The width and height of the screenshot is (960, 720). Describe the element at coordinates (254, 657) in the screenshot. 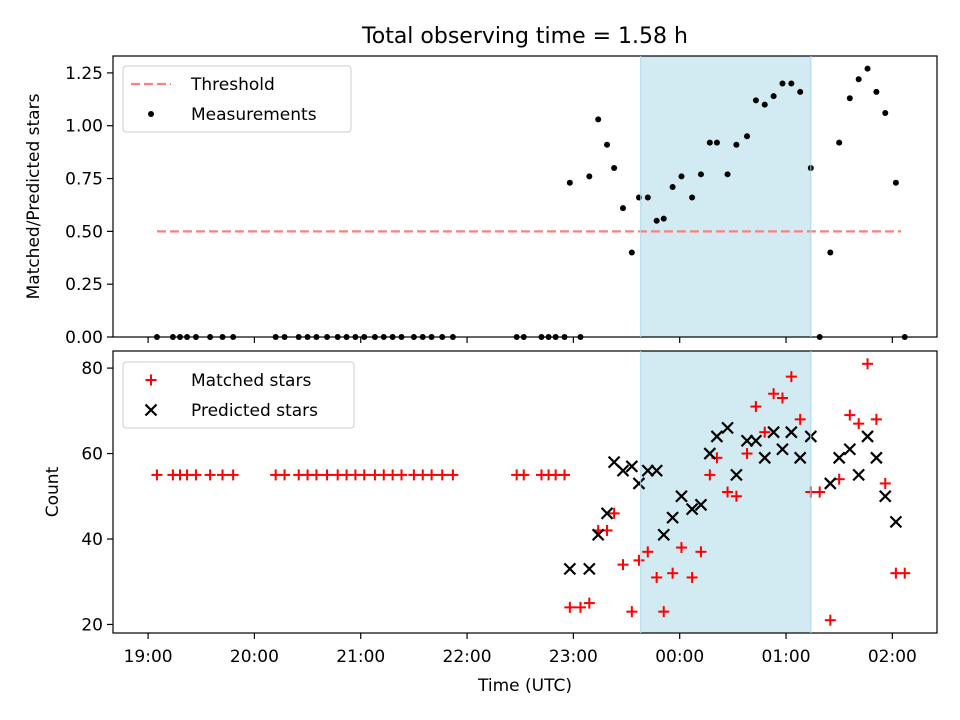

I see `x-tick-label: 20:00` at that location.